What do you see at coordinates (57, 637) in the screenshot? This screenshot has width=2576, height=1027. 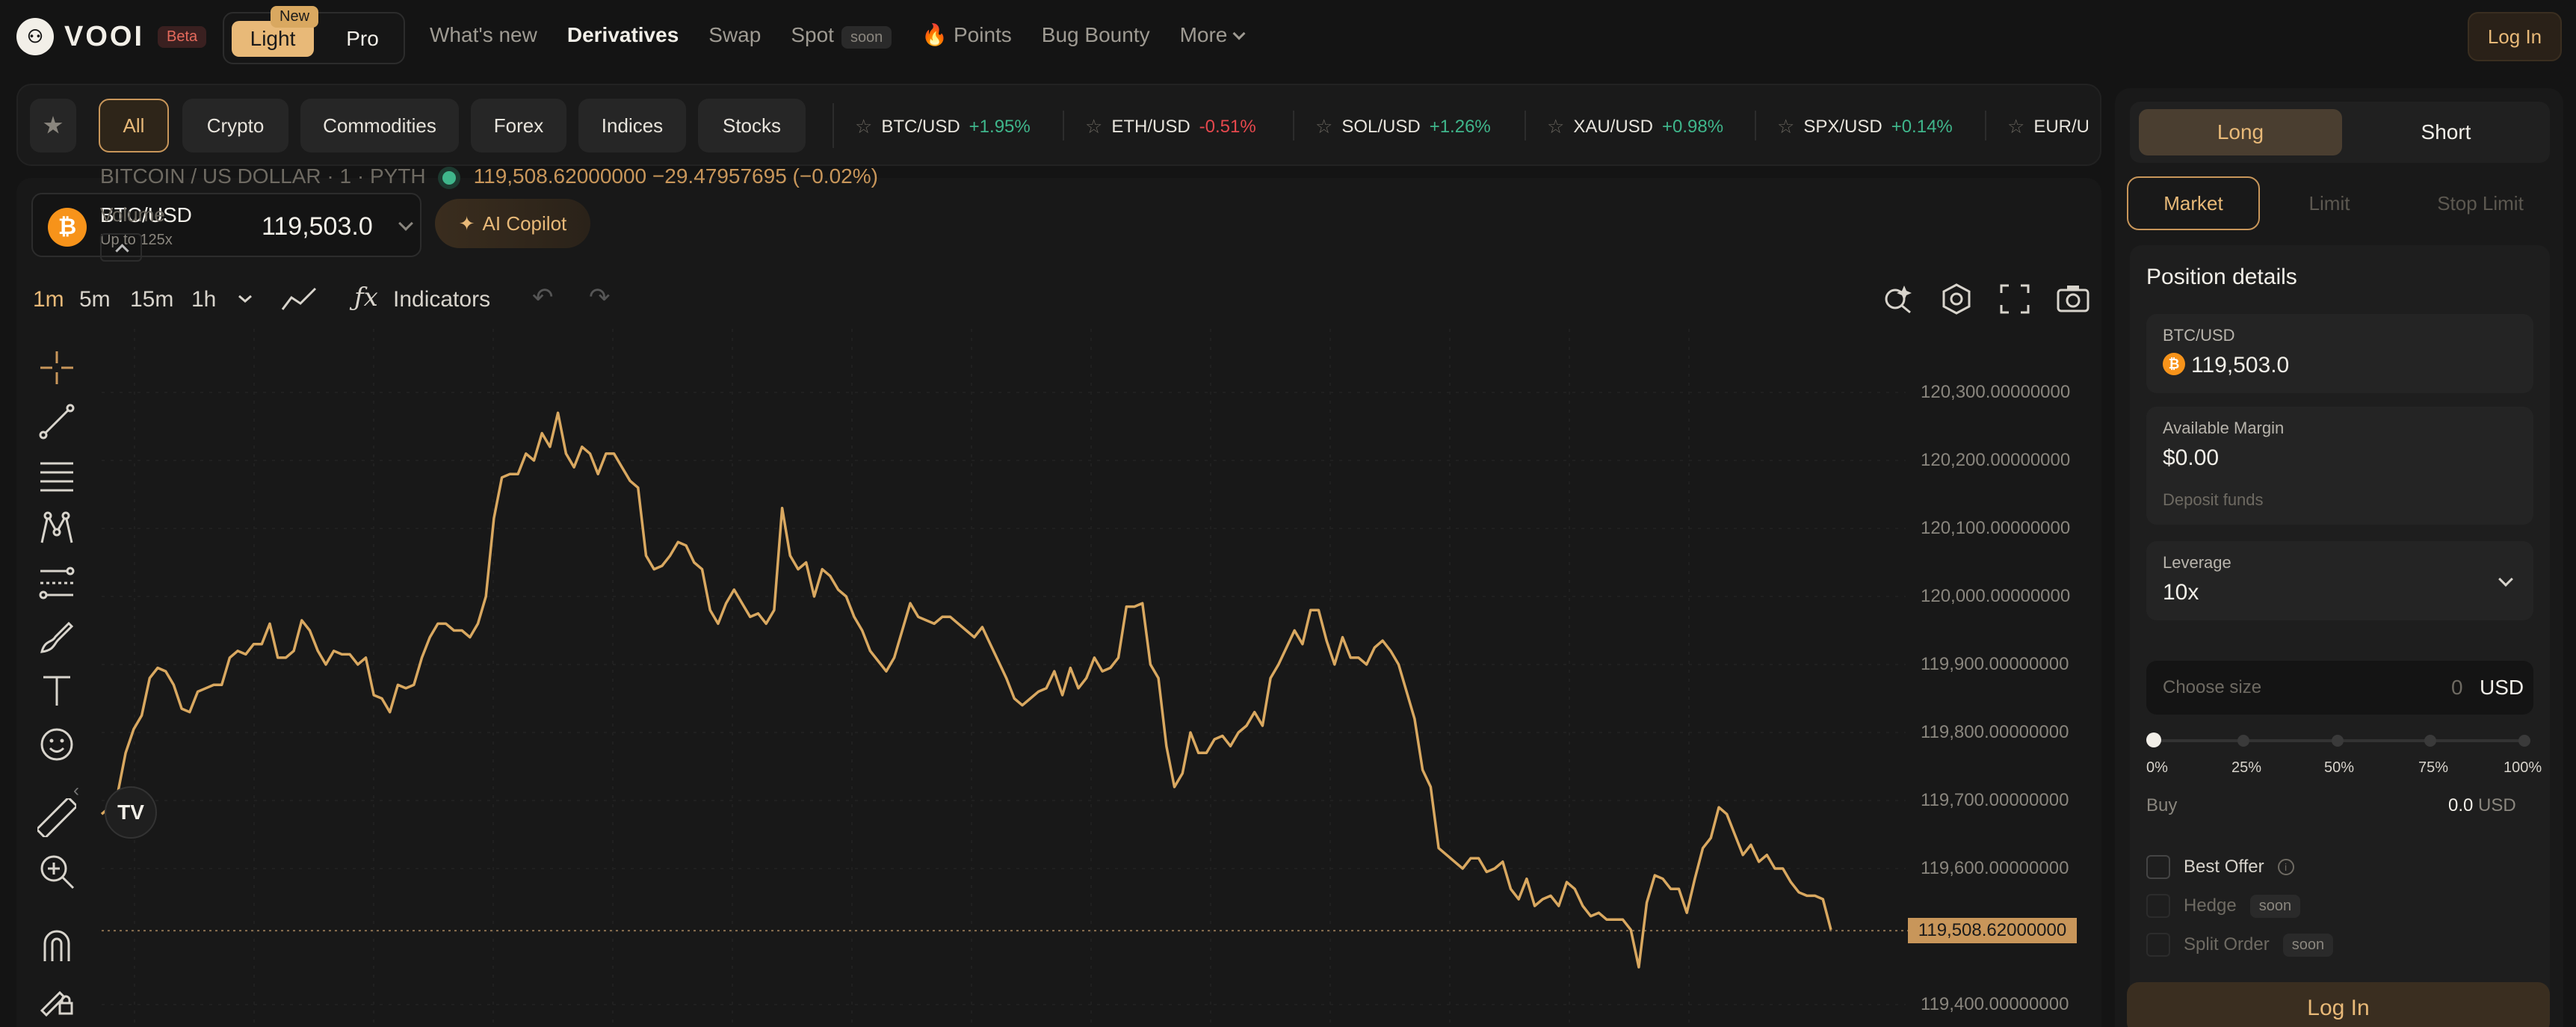 I see `brush-icon` at bounding box center [57, 637].